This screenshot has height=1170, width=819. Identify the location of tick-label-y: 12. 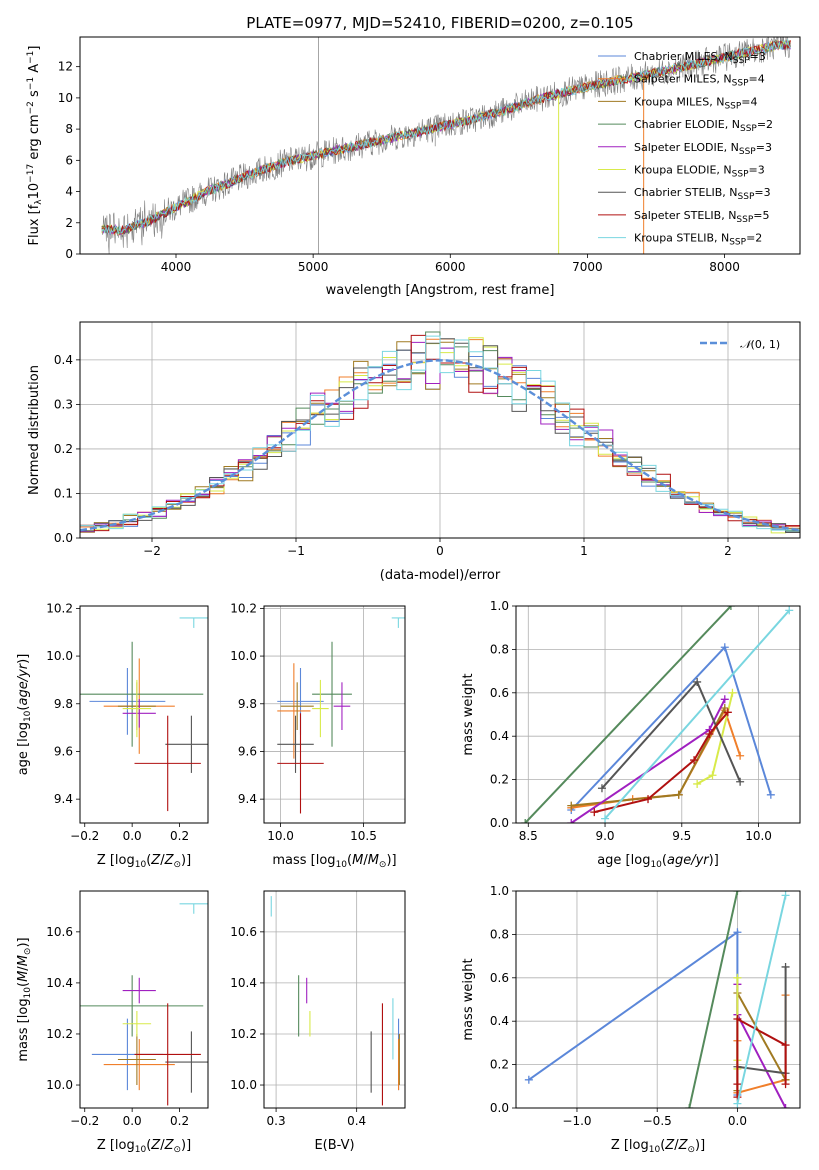
(65, 67).